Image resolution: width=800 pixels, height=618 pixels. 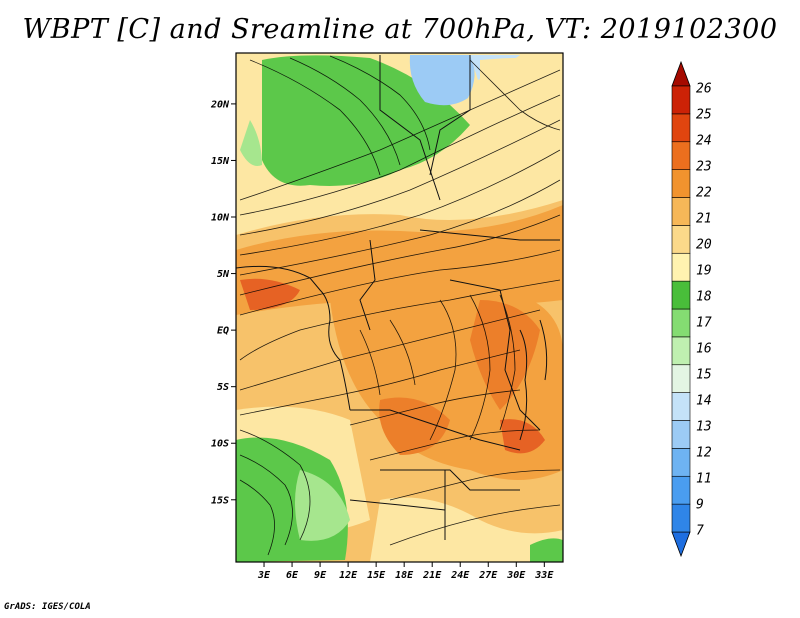 I want to click on colorbar-label: 17, so click(x=704, y=323).